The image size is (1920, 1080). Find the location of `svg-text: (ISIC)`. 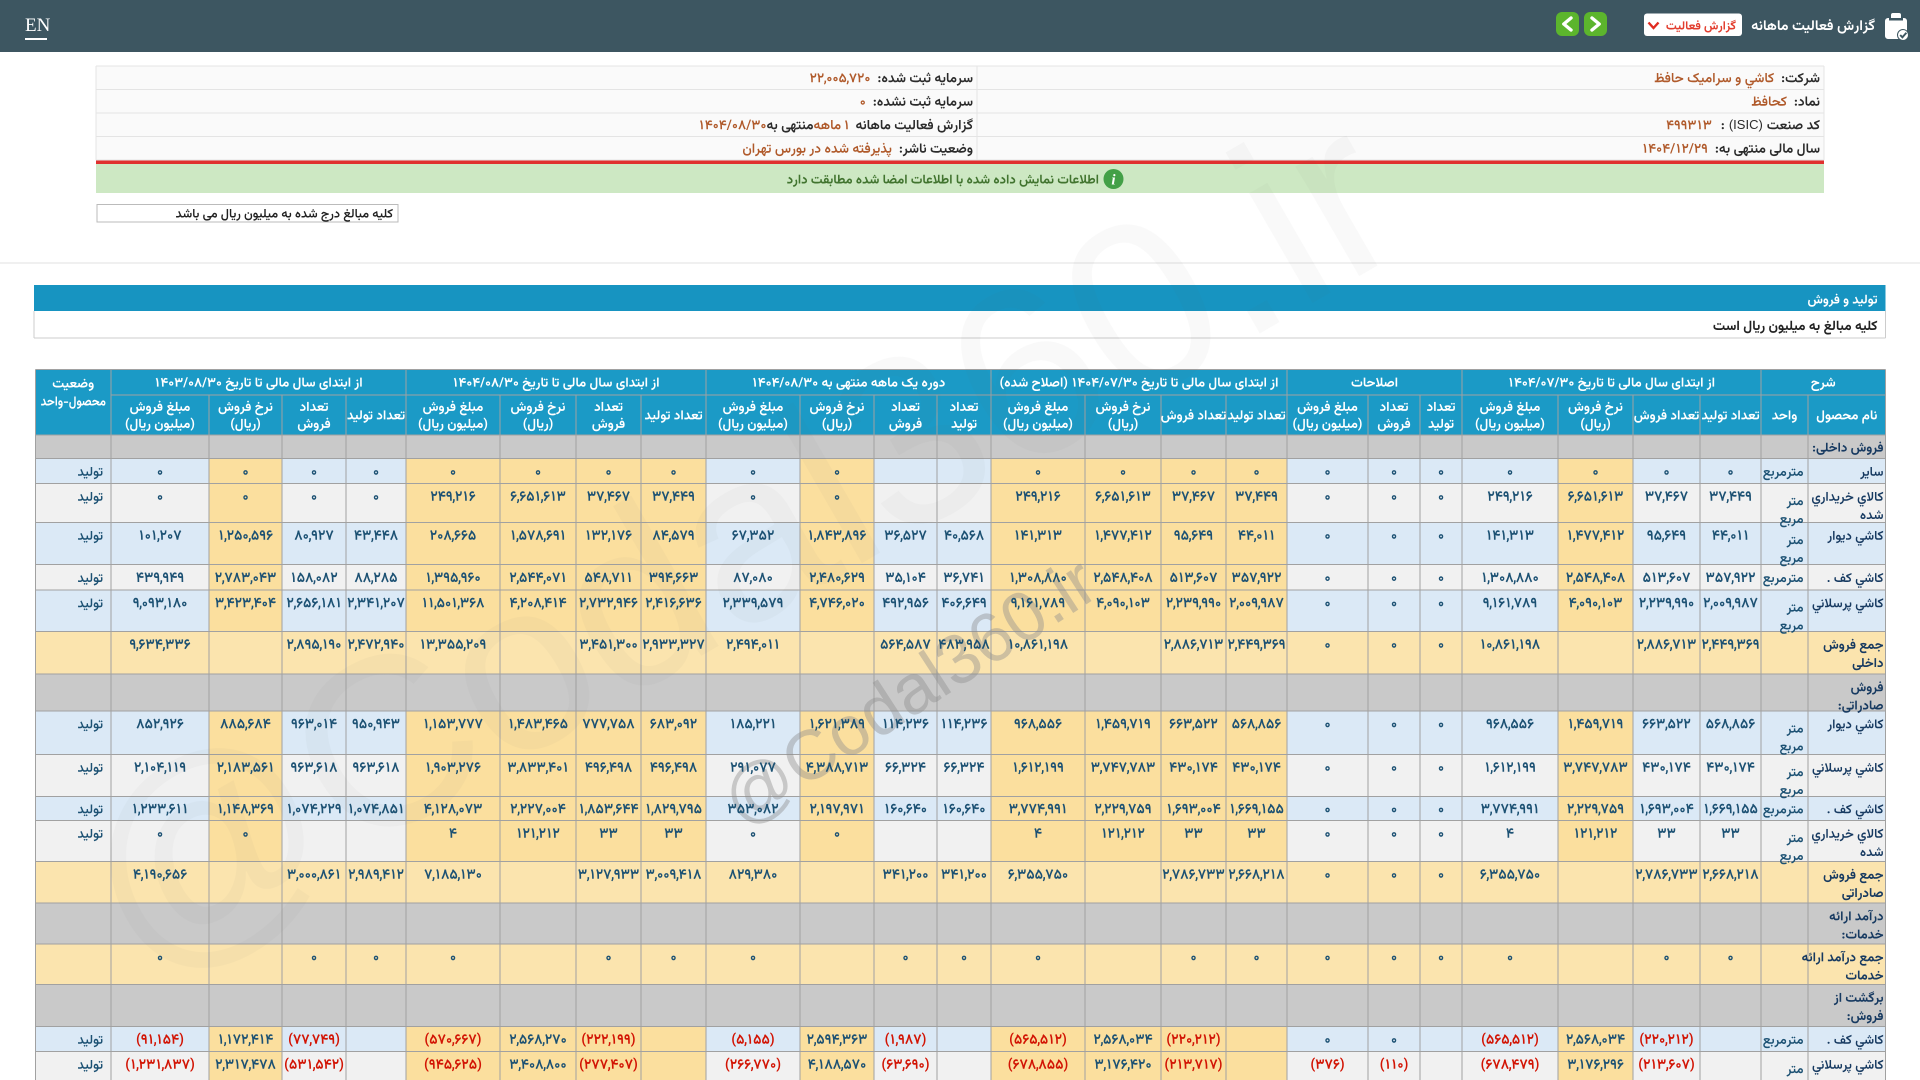

svg-text: (ISIC) is located at coordinates (1746, 124).